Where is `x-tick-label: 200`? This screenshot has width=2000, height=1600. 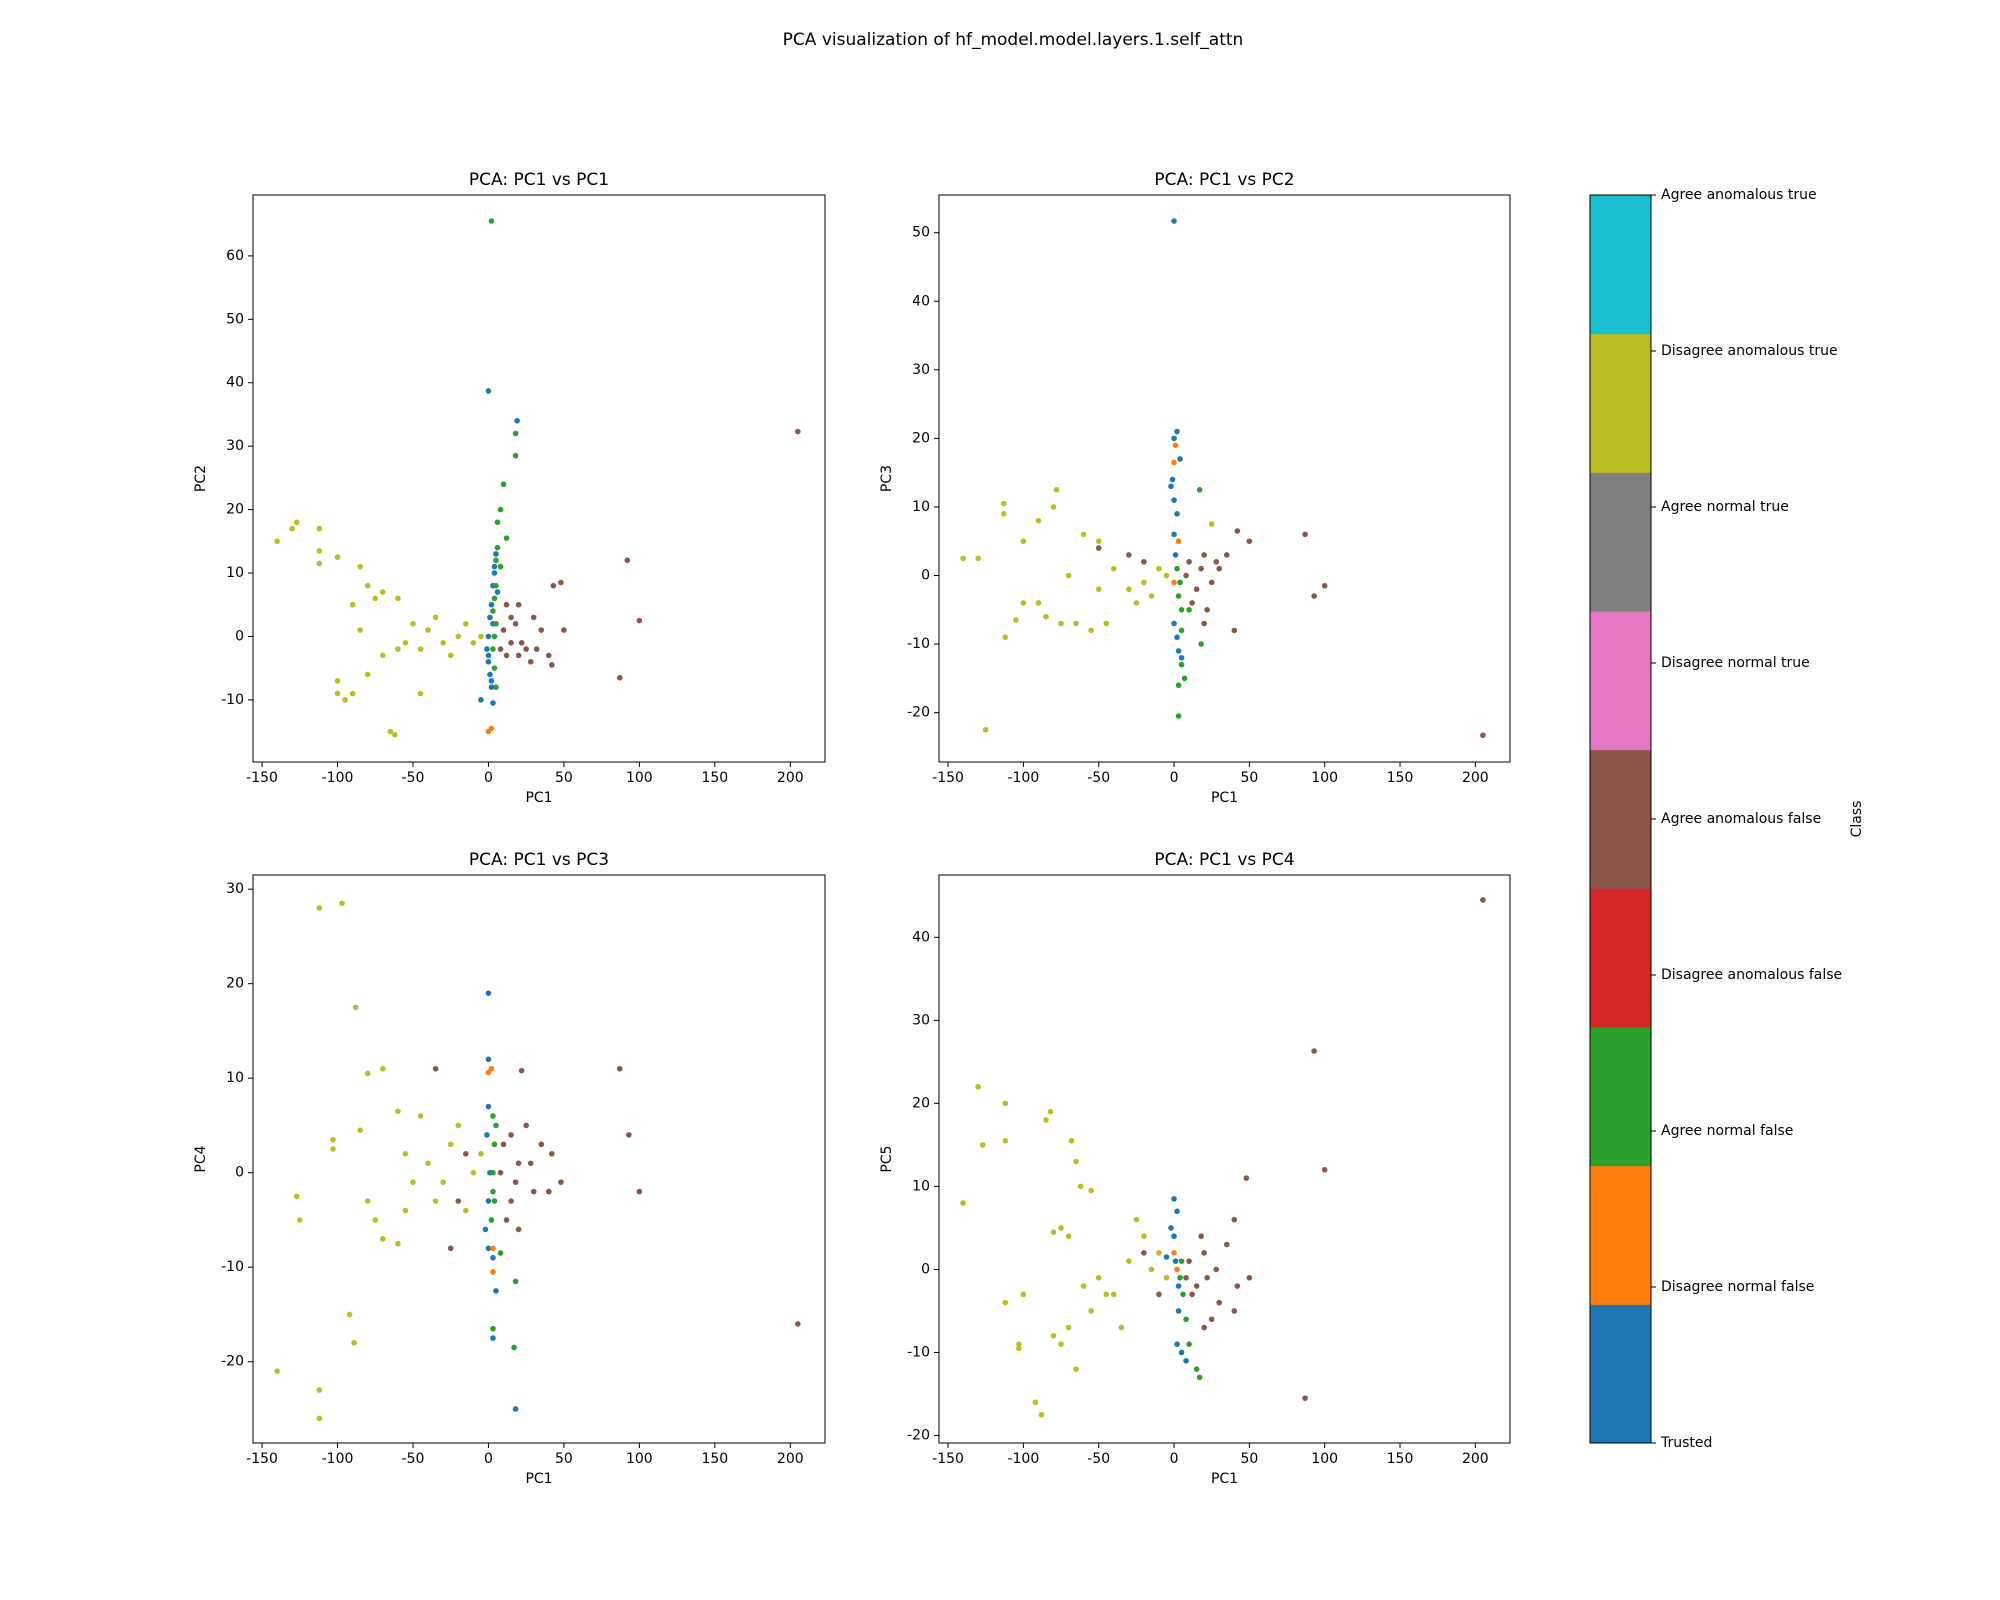 x-tick-label: 200 is located at coordinates (790, 778).